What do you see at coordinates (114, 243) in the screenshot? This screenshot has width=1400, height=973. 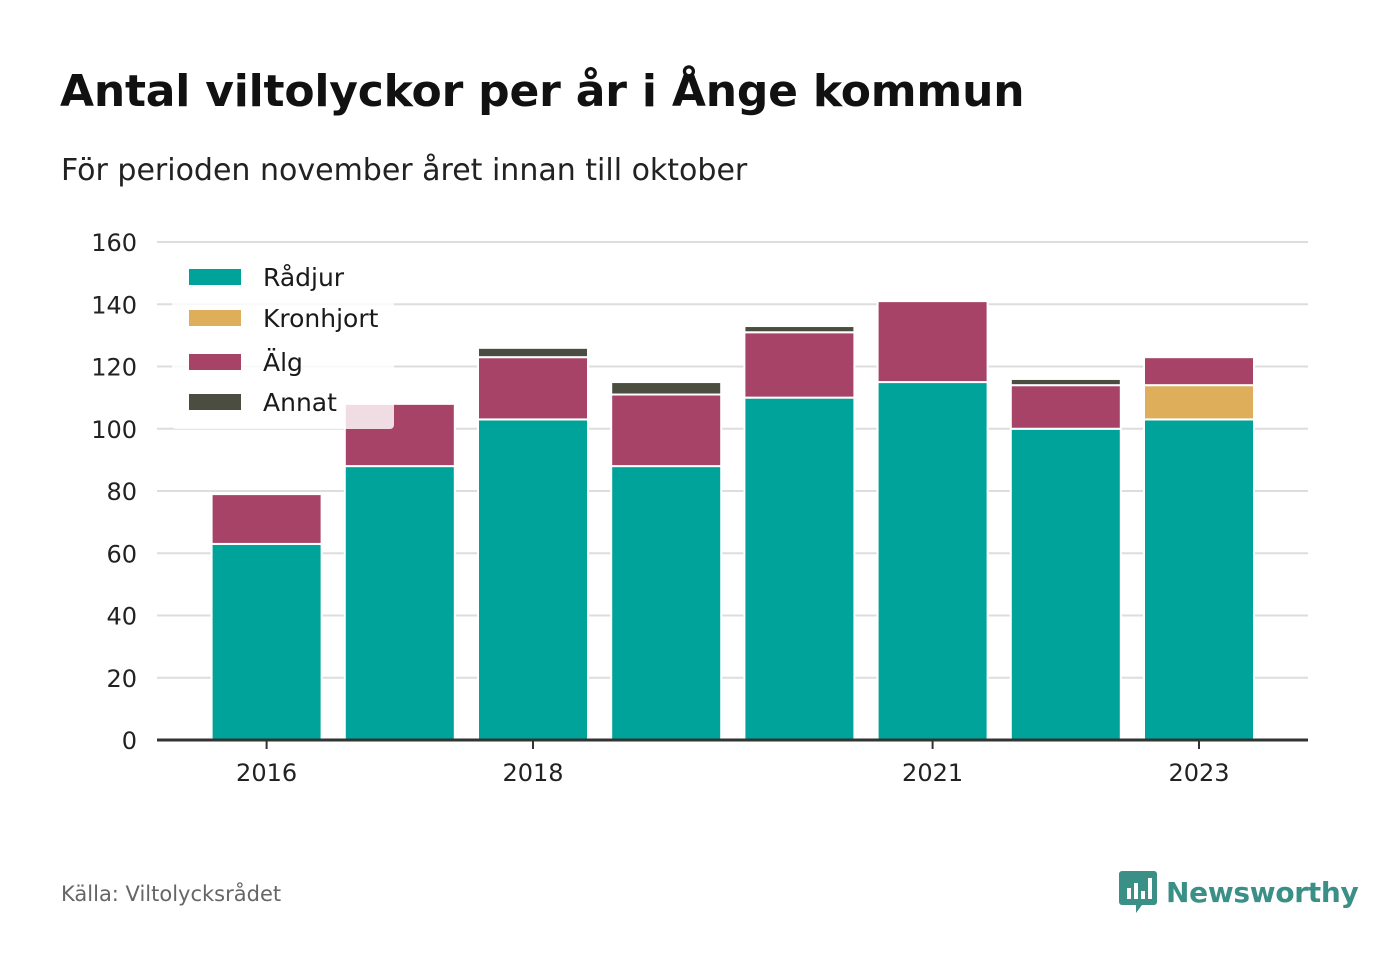 I see `y-tick-label: 160` at bounding box center [114, 243].